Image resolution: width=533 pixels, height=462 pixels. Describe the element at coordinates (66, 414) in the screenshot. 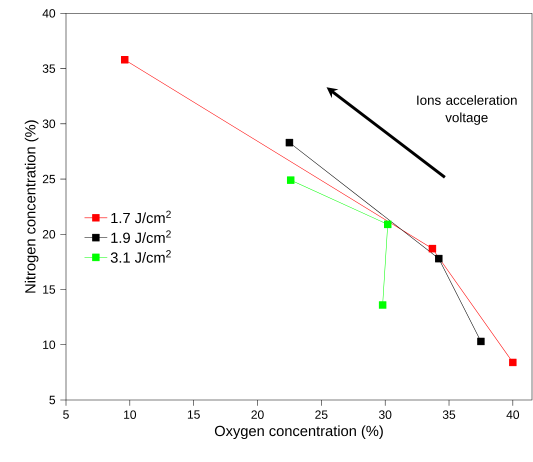

I see `x-tick-label: 5` at that location.